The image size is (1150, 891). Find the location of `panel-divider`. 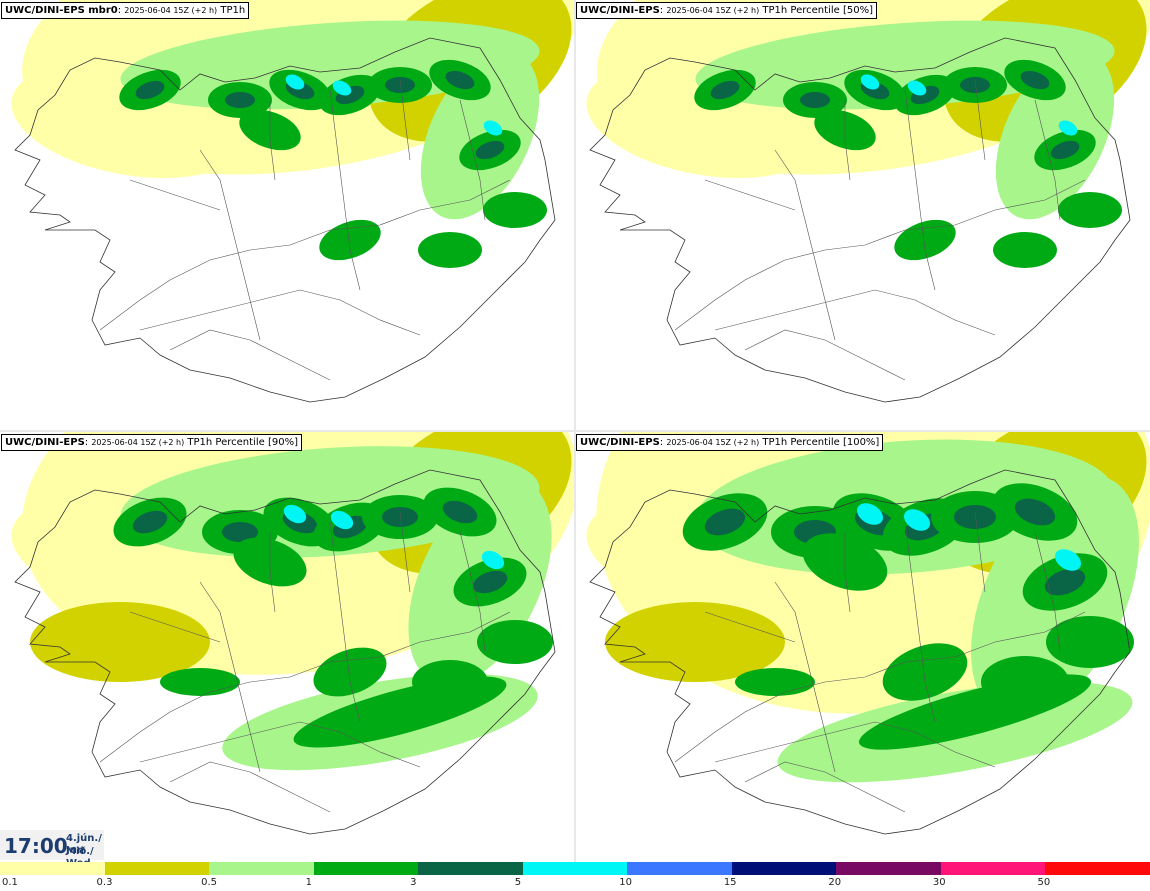

panel-divider is located at coordinates (575, 431).